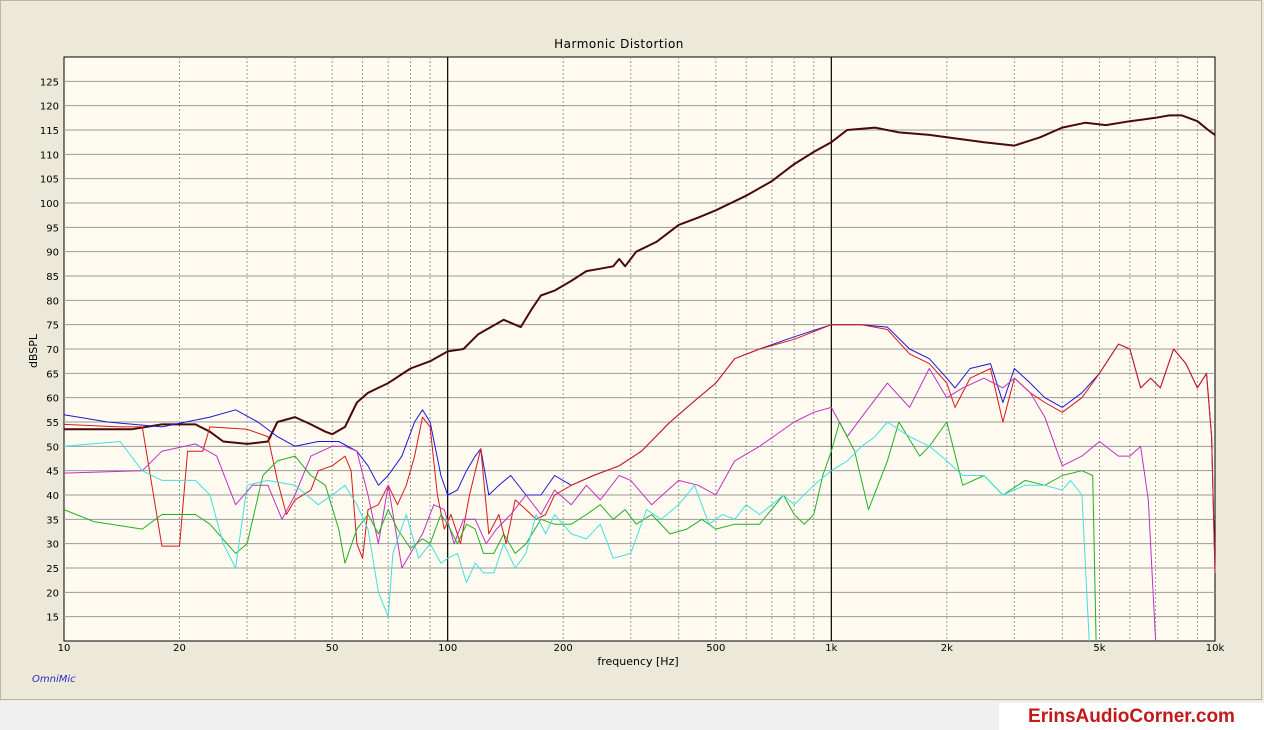 The image size is (1264, 730). What do you see at coordinates (563, 648) in the screenshot?
I see `x-tick-label: 200` at bounding box center [563, 648].